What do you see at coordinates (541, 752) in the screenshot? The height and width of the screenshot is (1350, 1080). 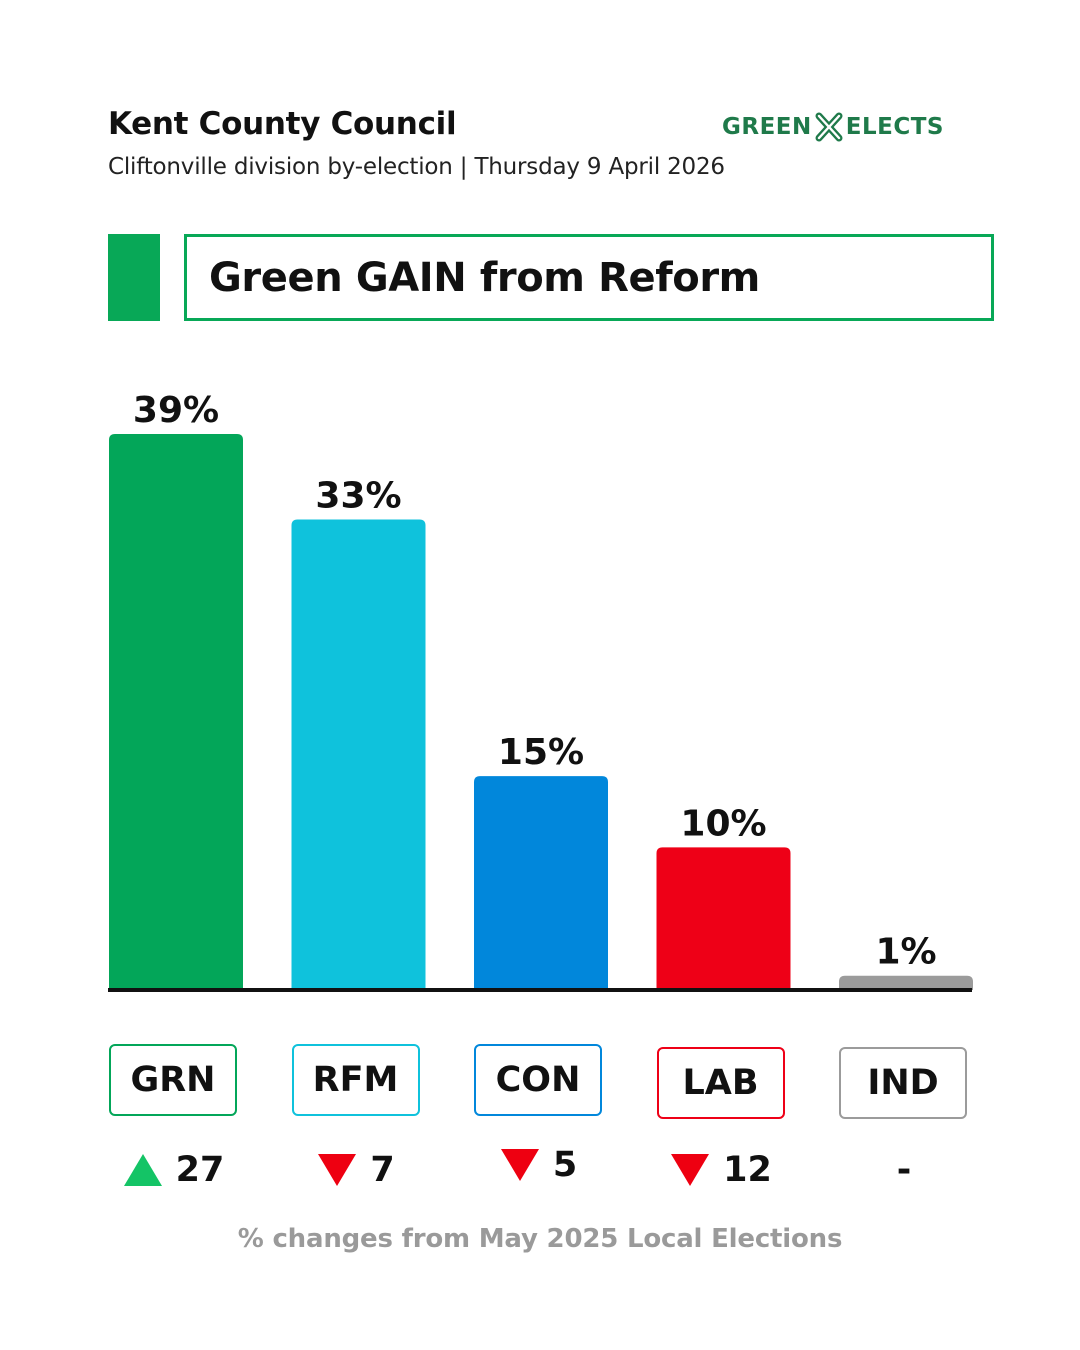 I see `value-label-con: 15%` at bounding box center [541, 752].